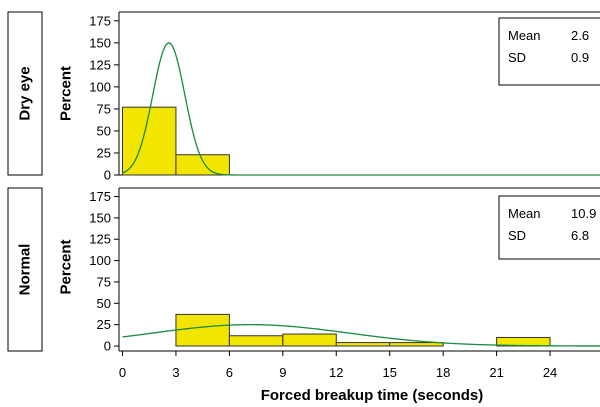 The width and height of the screenshot is (600, 407). Describe the element at coordinates (443, 372) in the screenshot. I see `x-tick-label: 18` at that location.